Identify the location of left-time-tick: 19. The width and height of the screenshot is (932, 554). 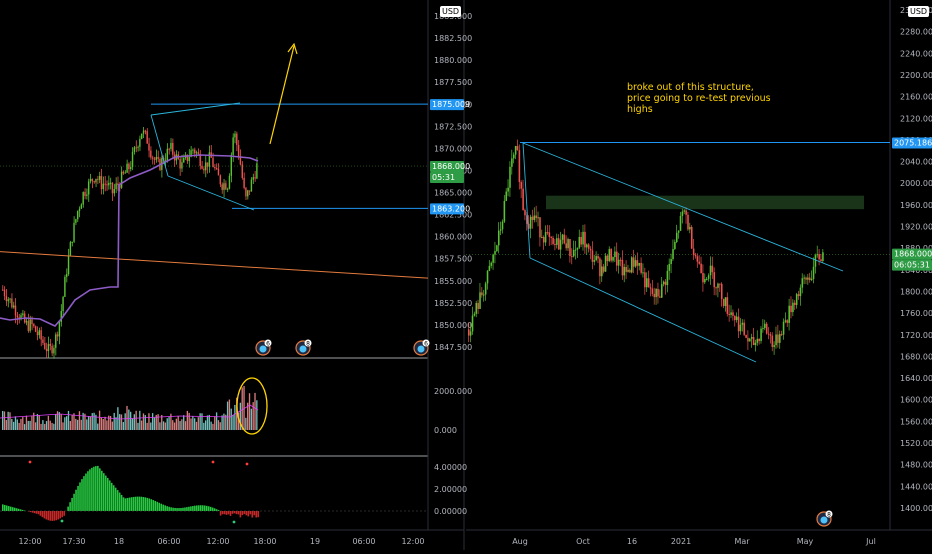
(315, 541).